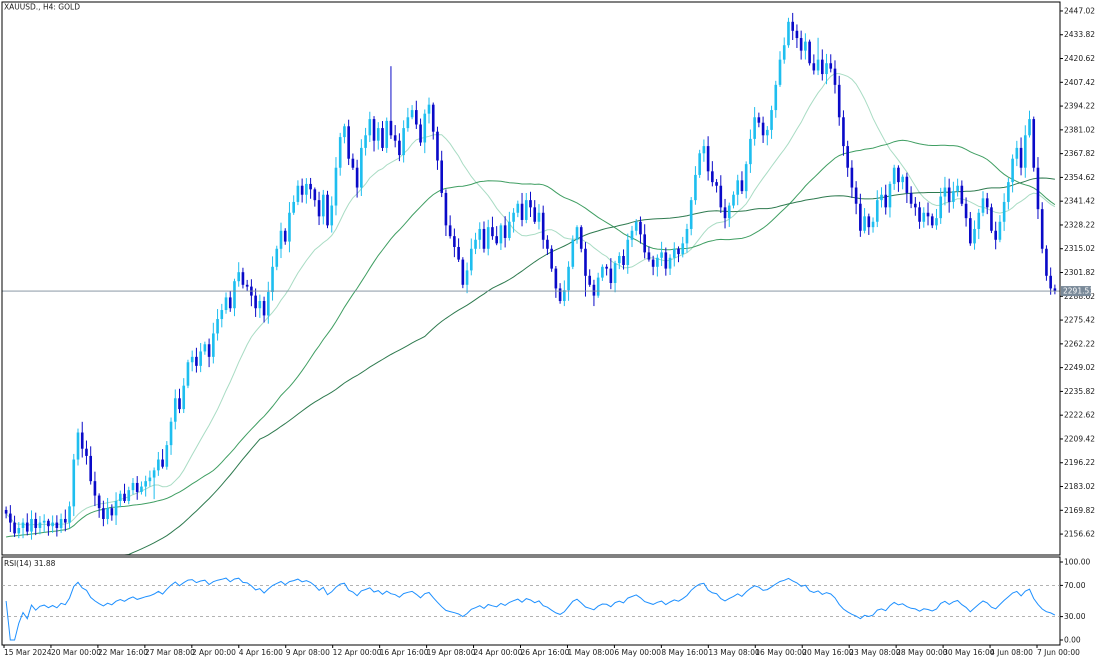  What do you see at coordinates (1077, 562) in the screenshot?
I see `rsi-tick-label: 100.00` at bounding box center [1077, 562].